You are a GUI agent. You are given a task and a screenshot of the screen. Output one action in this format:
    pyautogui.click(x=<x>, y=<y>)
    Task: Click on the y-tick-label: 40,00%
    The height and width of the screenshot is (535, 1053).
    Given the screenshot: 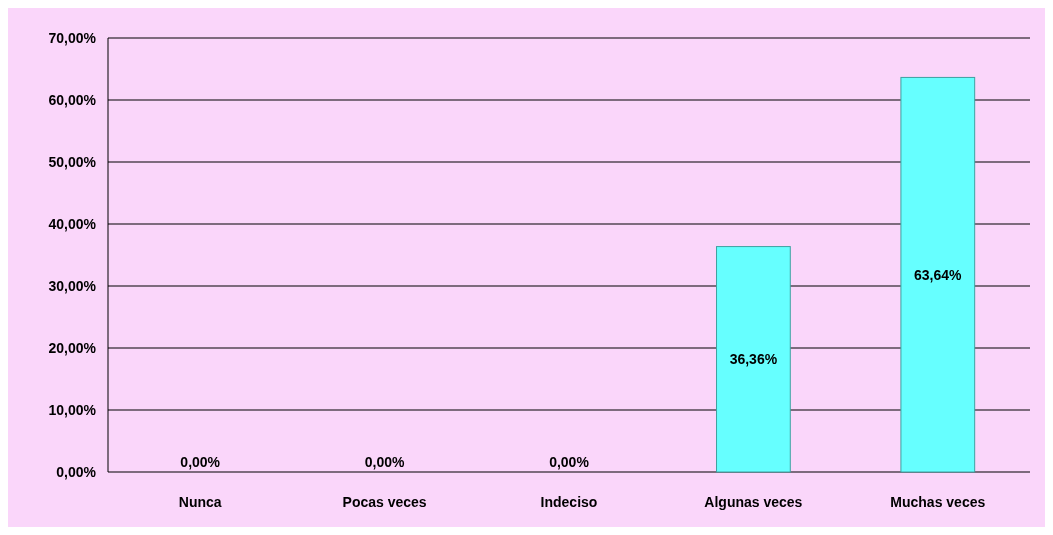 What is the action you would take?
    pyautogui.click(x=72, y=223)
    